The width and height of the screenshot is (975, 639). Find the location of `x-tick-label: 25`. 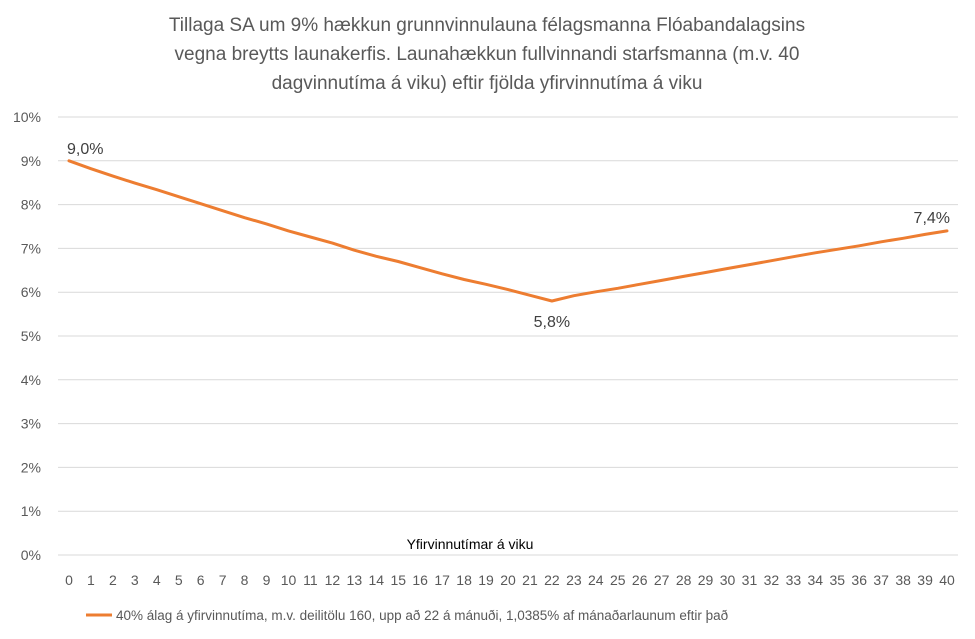

x-tick-label: 25 is located at coordinates (618, 580).